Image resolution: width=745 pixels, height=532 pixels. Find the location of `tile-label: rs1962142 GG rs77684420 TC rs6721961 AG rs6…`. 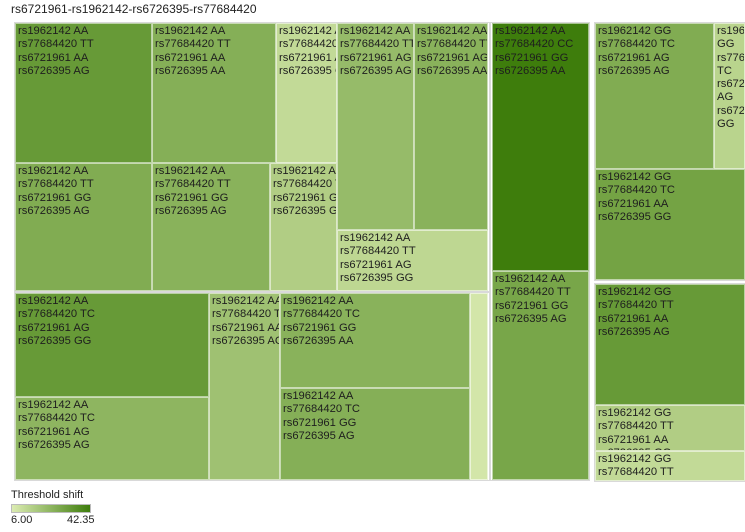

tile-label: rs1962142 GG rs77684420 TC rs6721961 AG rs6… is located at coordinates (636, 51).